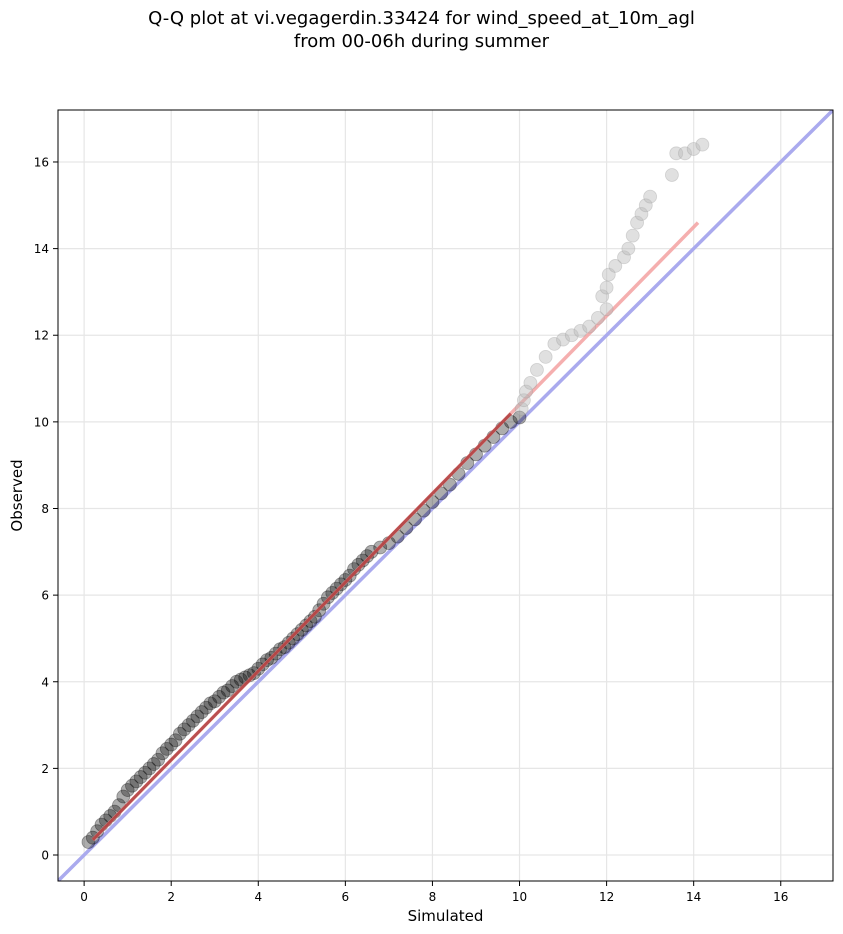 The image size is (843, 934). Describe the element at coordinates (45, 769) in the screenshot. I see `y-tick-label: 2` at that location.